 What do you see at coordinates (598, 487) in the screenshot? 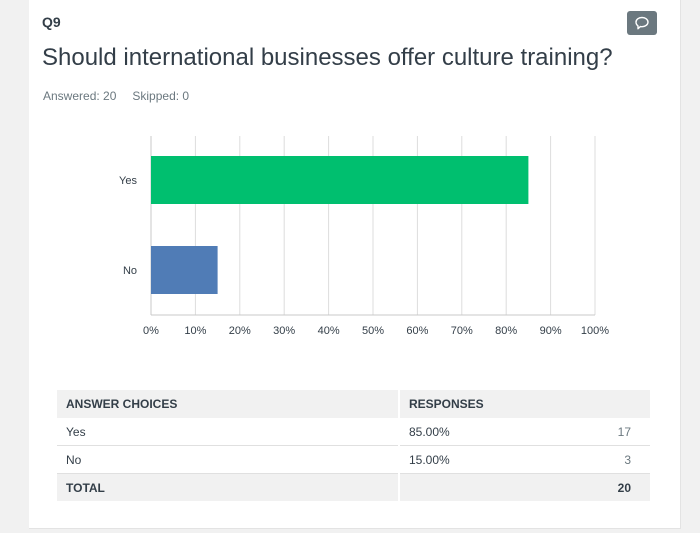
I see `total-count: 20` at bounding box center [598, 487].